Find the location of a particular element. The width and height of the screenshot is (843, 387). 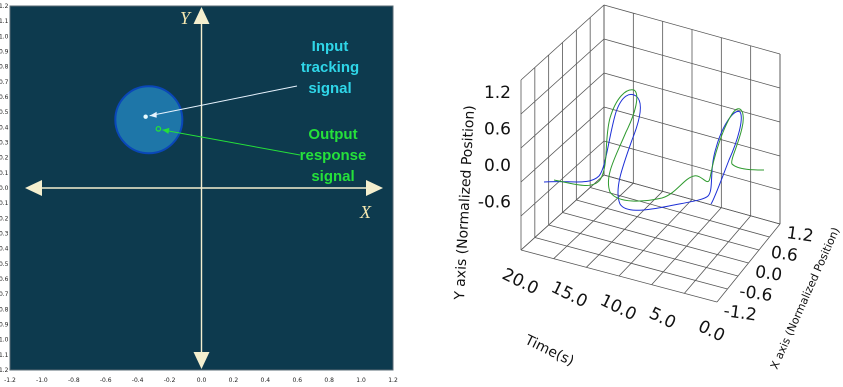

input-annotation-line: signal is located at coordinates (329, 88).